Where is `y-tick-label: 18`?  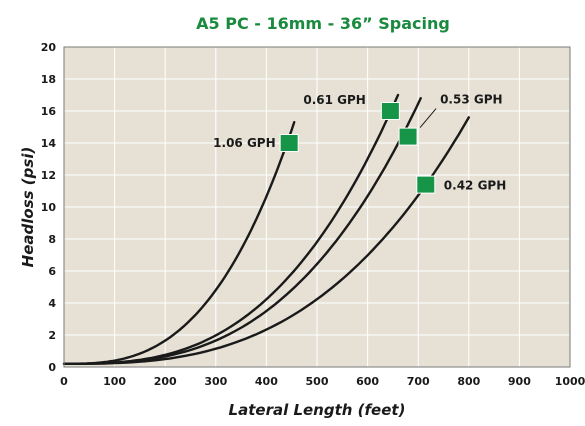 y-tick-label: 18 is located at coordinates (48, 79).